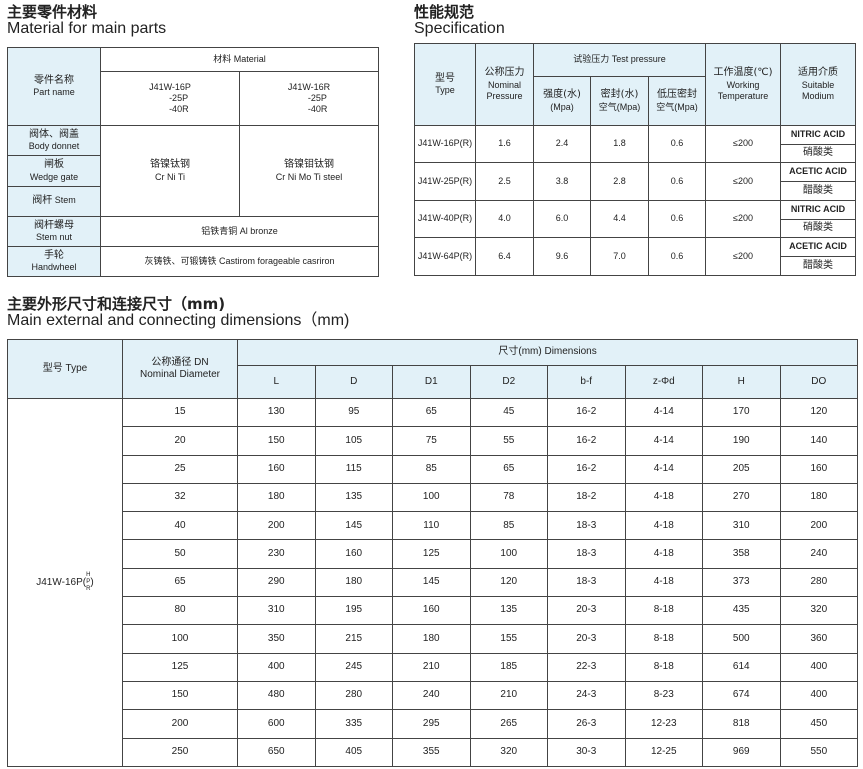  I want to click on spec-row: J41W-40P(R) 4.0 6.0 4.4 0.6 ≤200 NITRIC ACID, so click(635, 219).